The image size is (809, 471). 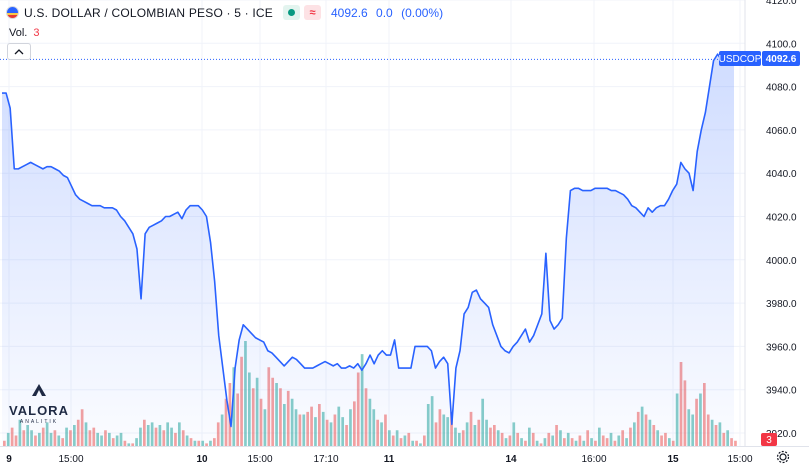 I want to click on y-tick-label: 4040.0, so click(x=781, y=174).